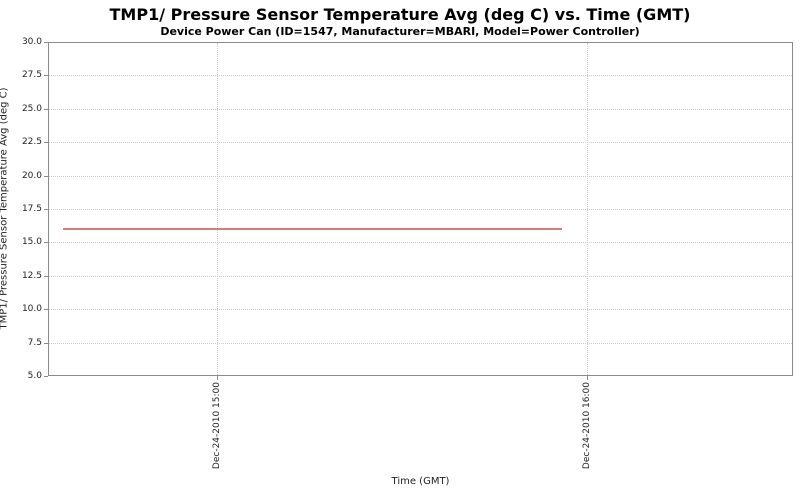  What do you see at coordinates (587, 426) in the screenshot?
I see `x-tick-label: Dec-24-2010 16:00` at bounding box center [587, 426].